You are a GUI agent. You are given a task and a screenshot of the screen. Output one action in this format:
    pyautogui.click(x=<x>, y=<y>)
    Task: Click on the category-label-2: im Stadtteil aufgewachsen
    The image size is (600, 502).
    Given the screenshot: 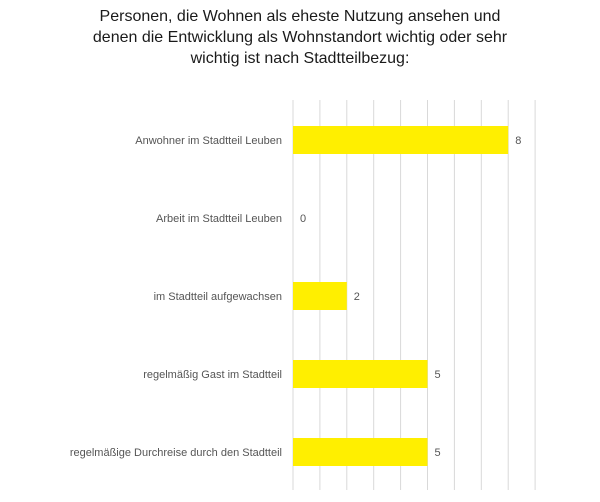 What is the action you would take?
    pyautogui.click(x=218, y=297)
    